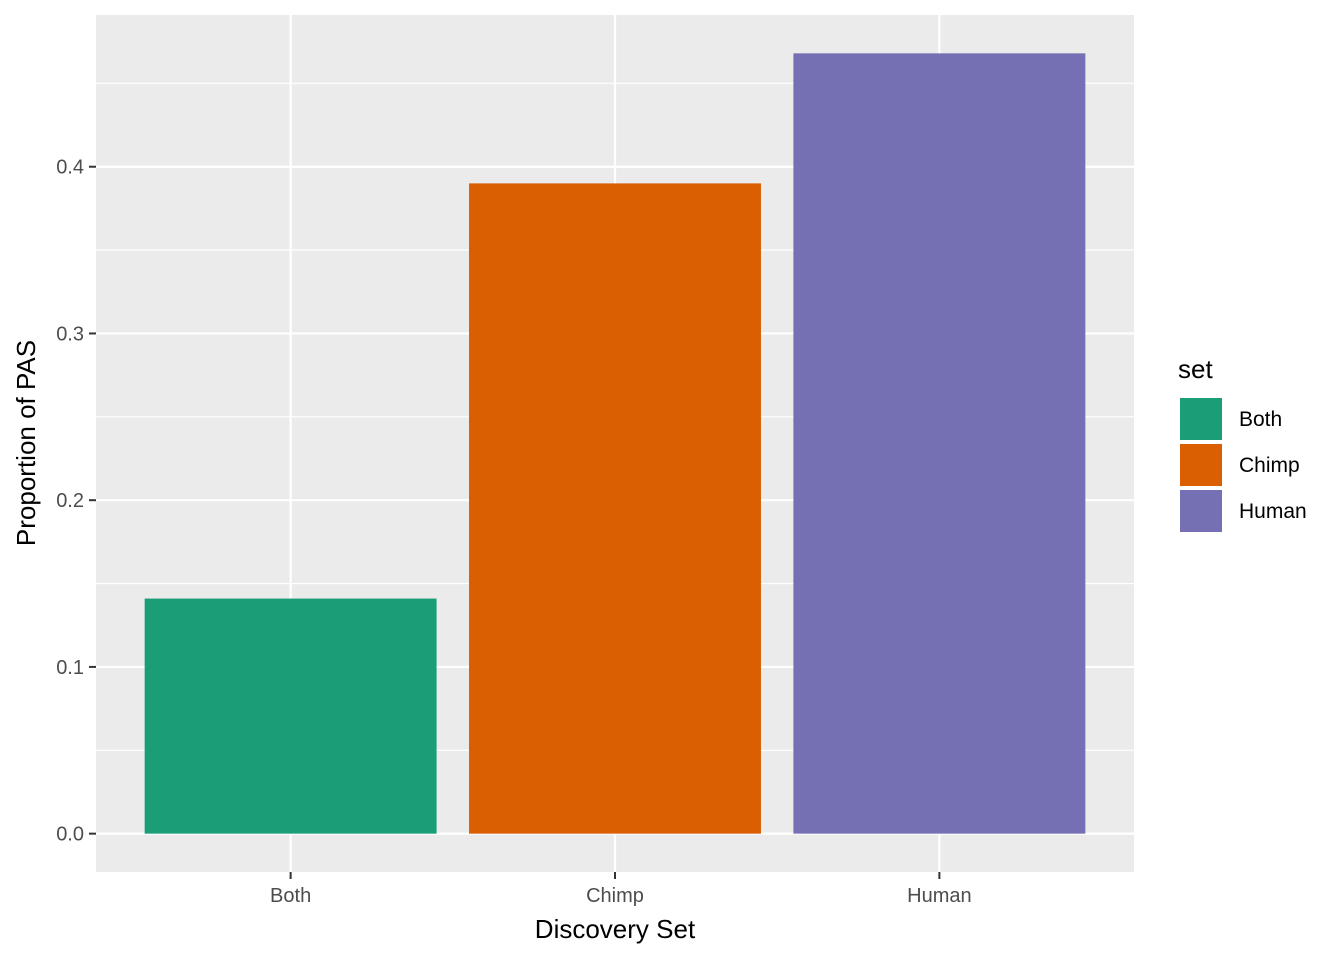  I want to click on x-tick-label: Both, so click(290, 896).